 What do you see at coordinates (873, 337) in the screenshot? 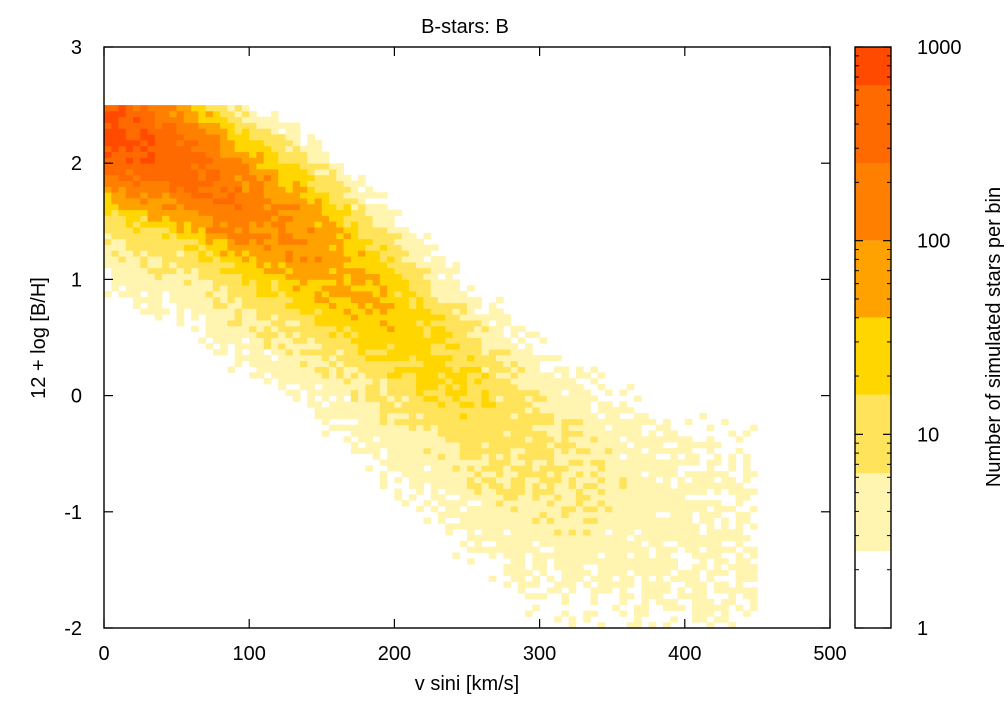
I see `colorbar` at bounding box center [873, 337].